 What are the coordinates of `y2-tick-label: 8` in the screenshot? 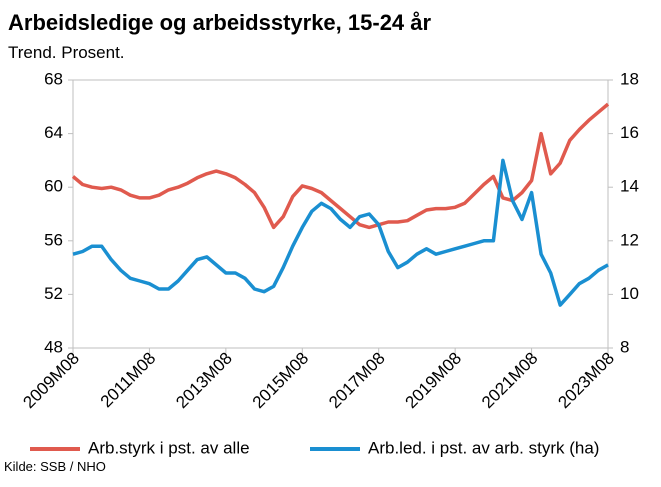 It's located at (624, 346).